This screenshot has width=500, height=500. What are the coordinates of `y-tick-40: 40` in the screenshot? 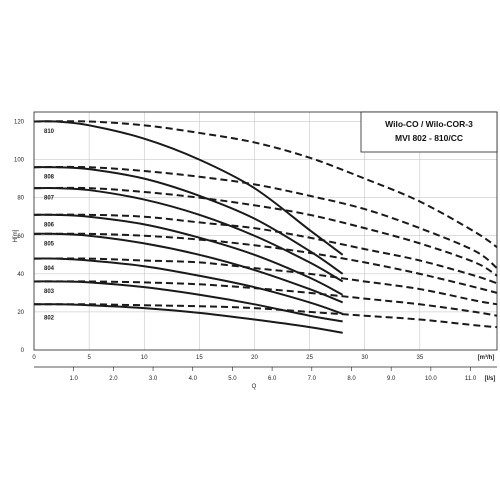 It's located at (20, 275).